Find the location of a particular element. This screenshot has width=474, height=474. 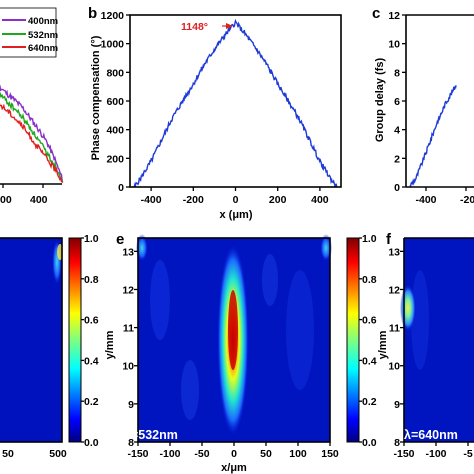

panel-b-xticks: -400 -200 0 200 400 is located at coordinates (235, 196).